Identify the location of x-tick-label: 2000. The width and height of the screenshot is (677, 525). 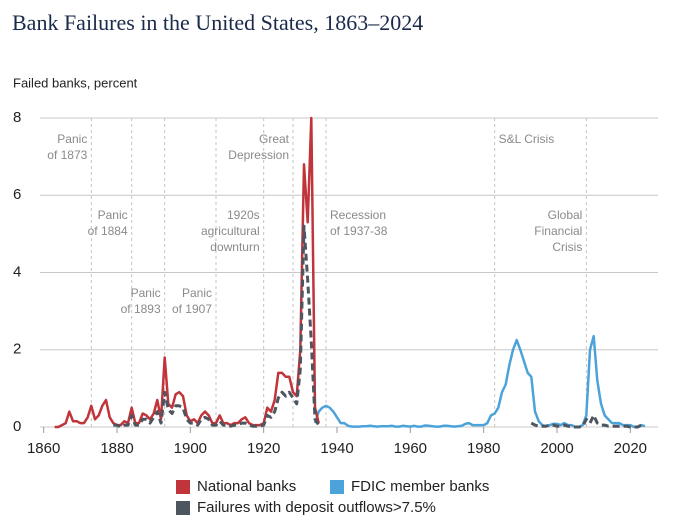
(556, 448).